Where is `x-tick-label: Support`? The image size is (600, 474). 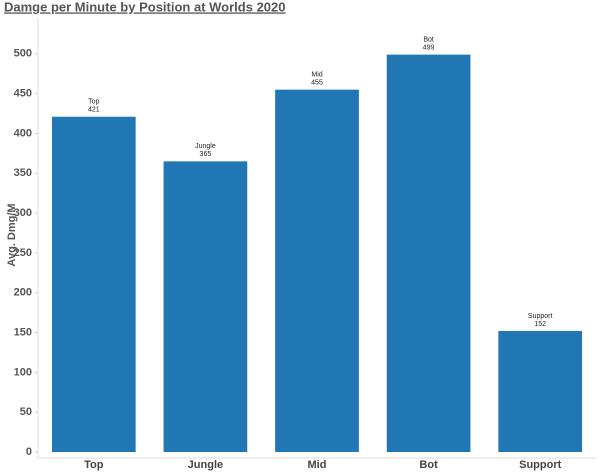
x-tick-label: Support is located at coordinates (540, 465).